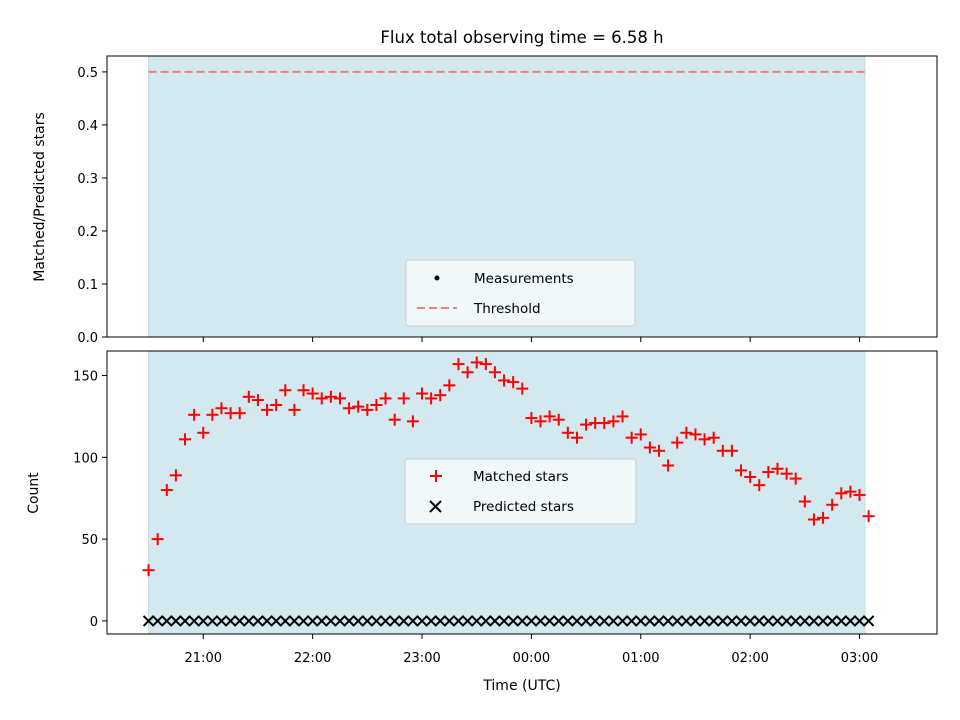 Image resolution: width=960 pixels, height=720 pixels. What do you see at coordinates (34, 493) in the screenshot?
I see `bottom-y-axis-label: Count` at bounding box center [34, 493].